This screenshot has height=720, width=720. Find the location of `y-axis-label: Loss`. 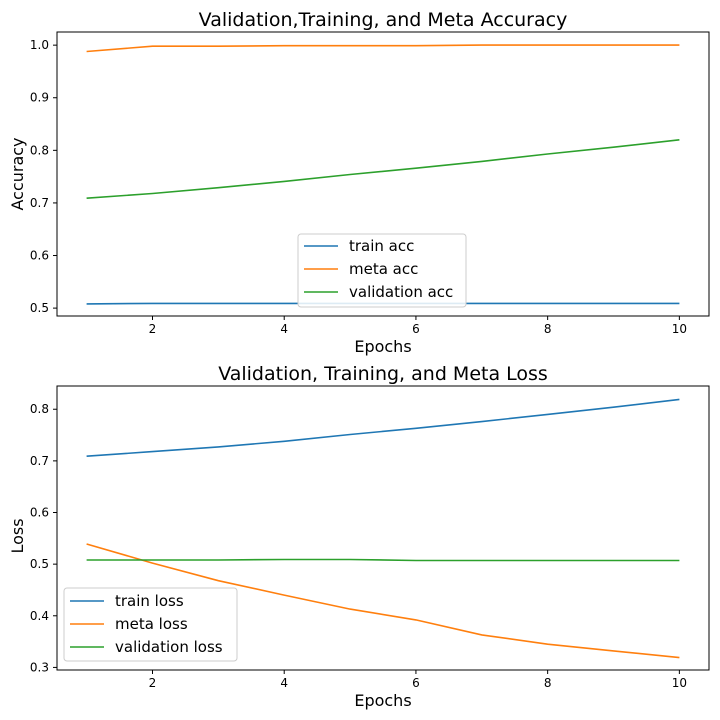

y-axis-label: Loss is located at coordinates (17, 535).